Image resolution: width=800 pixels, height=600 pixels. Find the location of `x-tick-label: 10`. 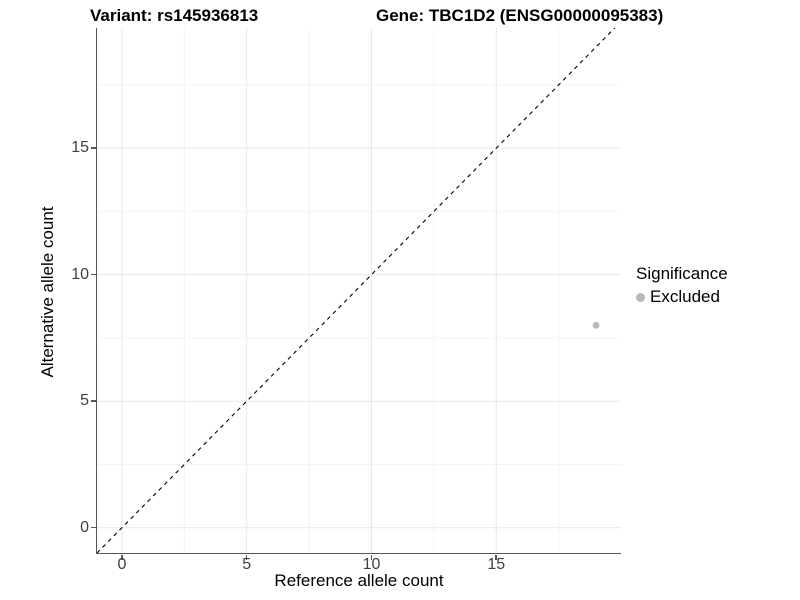

x-tick-label: 10 is located at coordinates (371, 564).